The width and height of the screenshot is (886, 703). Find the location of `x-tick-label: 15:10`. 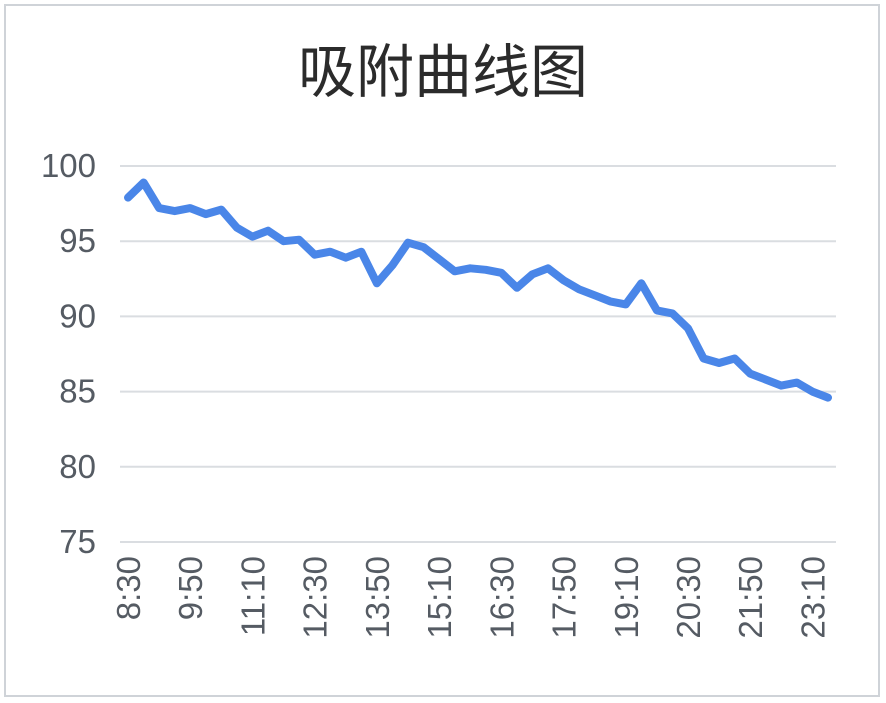

x-tick-label: 15:10 is located at coordinates (439, 597).